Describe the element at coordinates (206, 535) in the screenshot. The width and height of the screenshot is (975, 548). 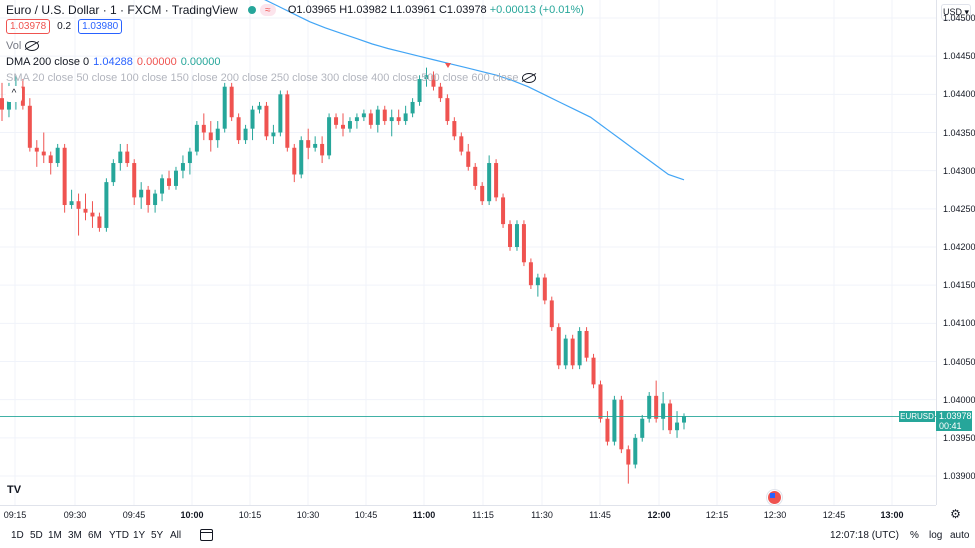
I see `calendar-icon` at that location.